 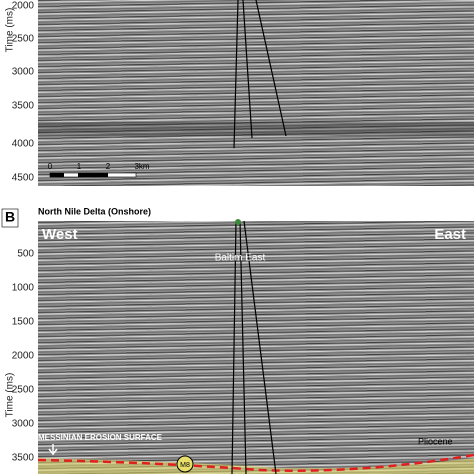 What do you see at coordinates (435, 441) in the screenshot?
I see `pliocene-label: Pliocene` at bounding box center [435, 441].